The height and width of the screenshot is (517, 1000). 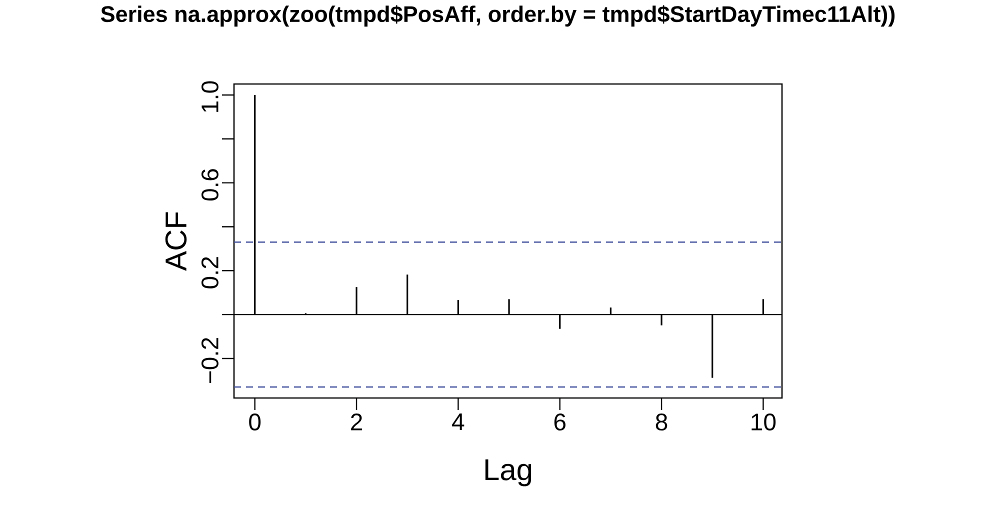 I want to click on y-tick-label: −0.2, so click(x=209, y=360).